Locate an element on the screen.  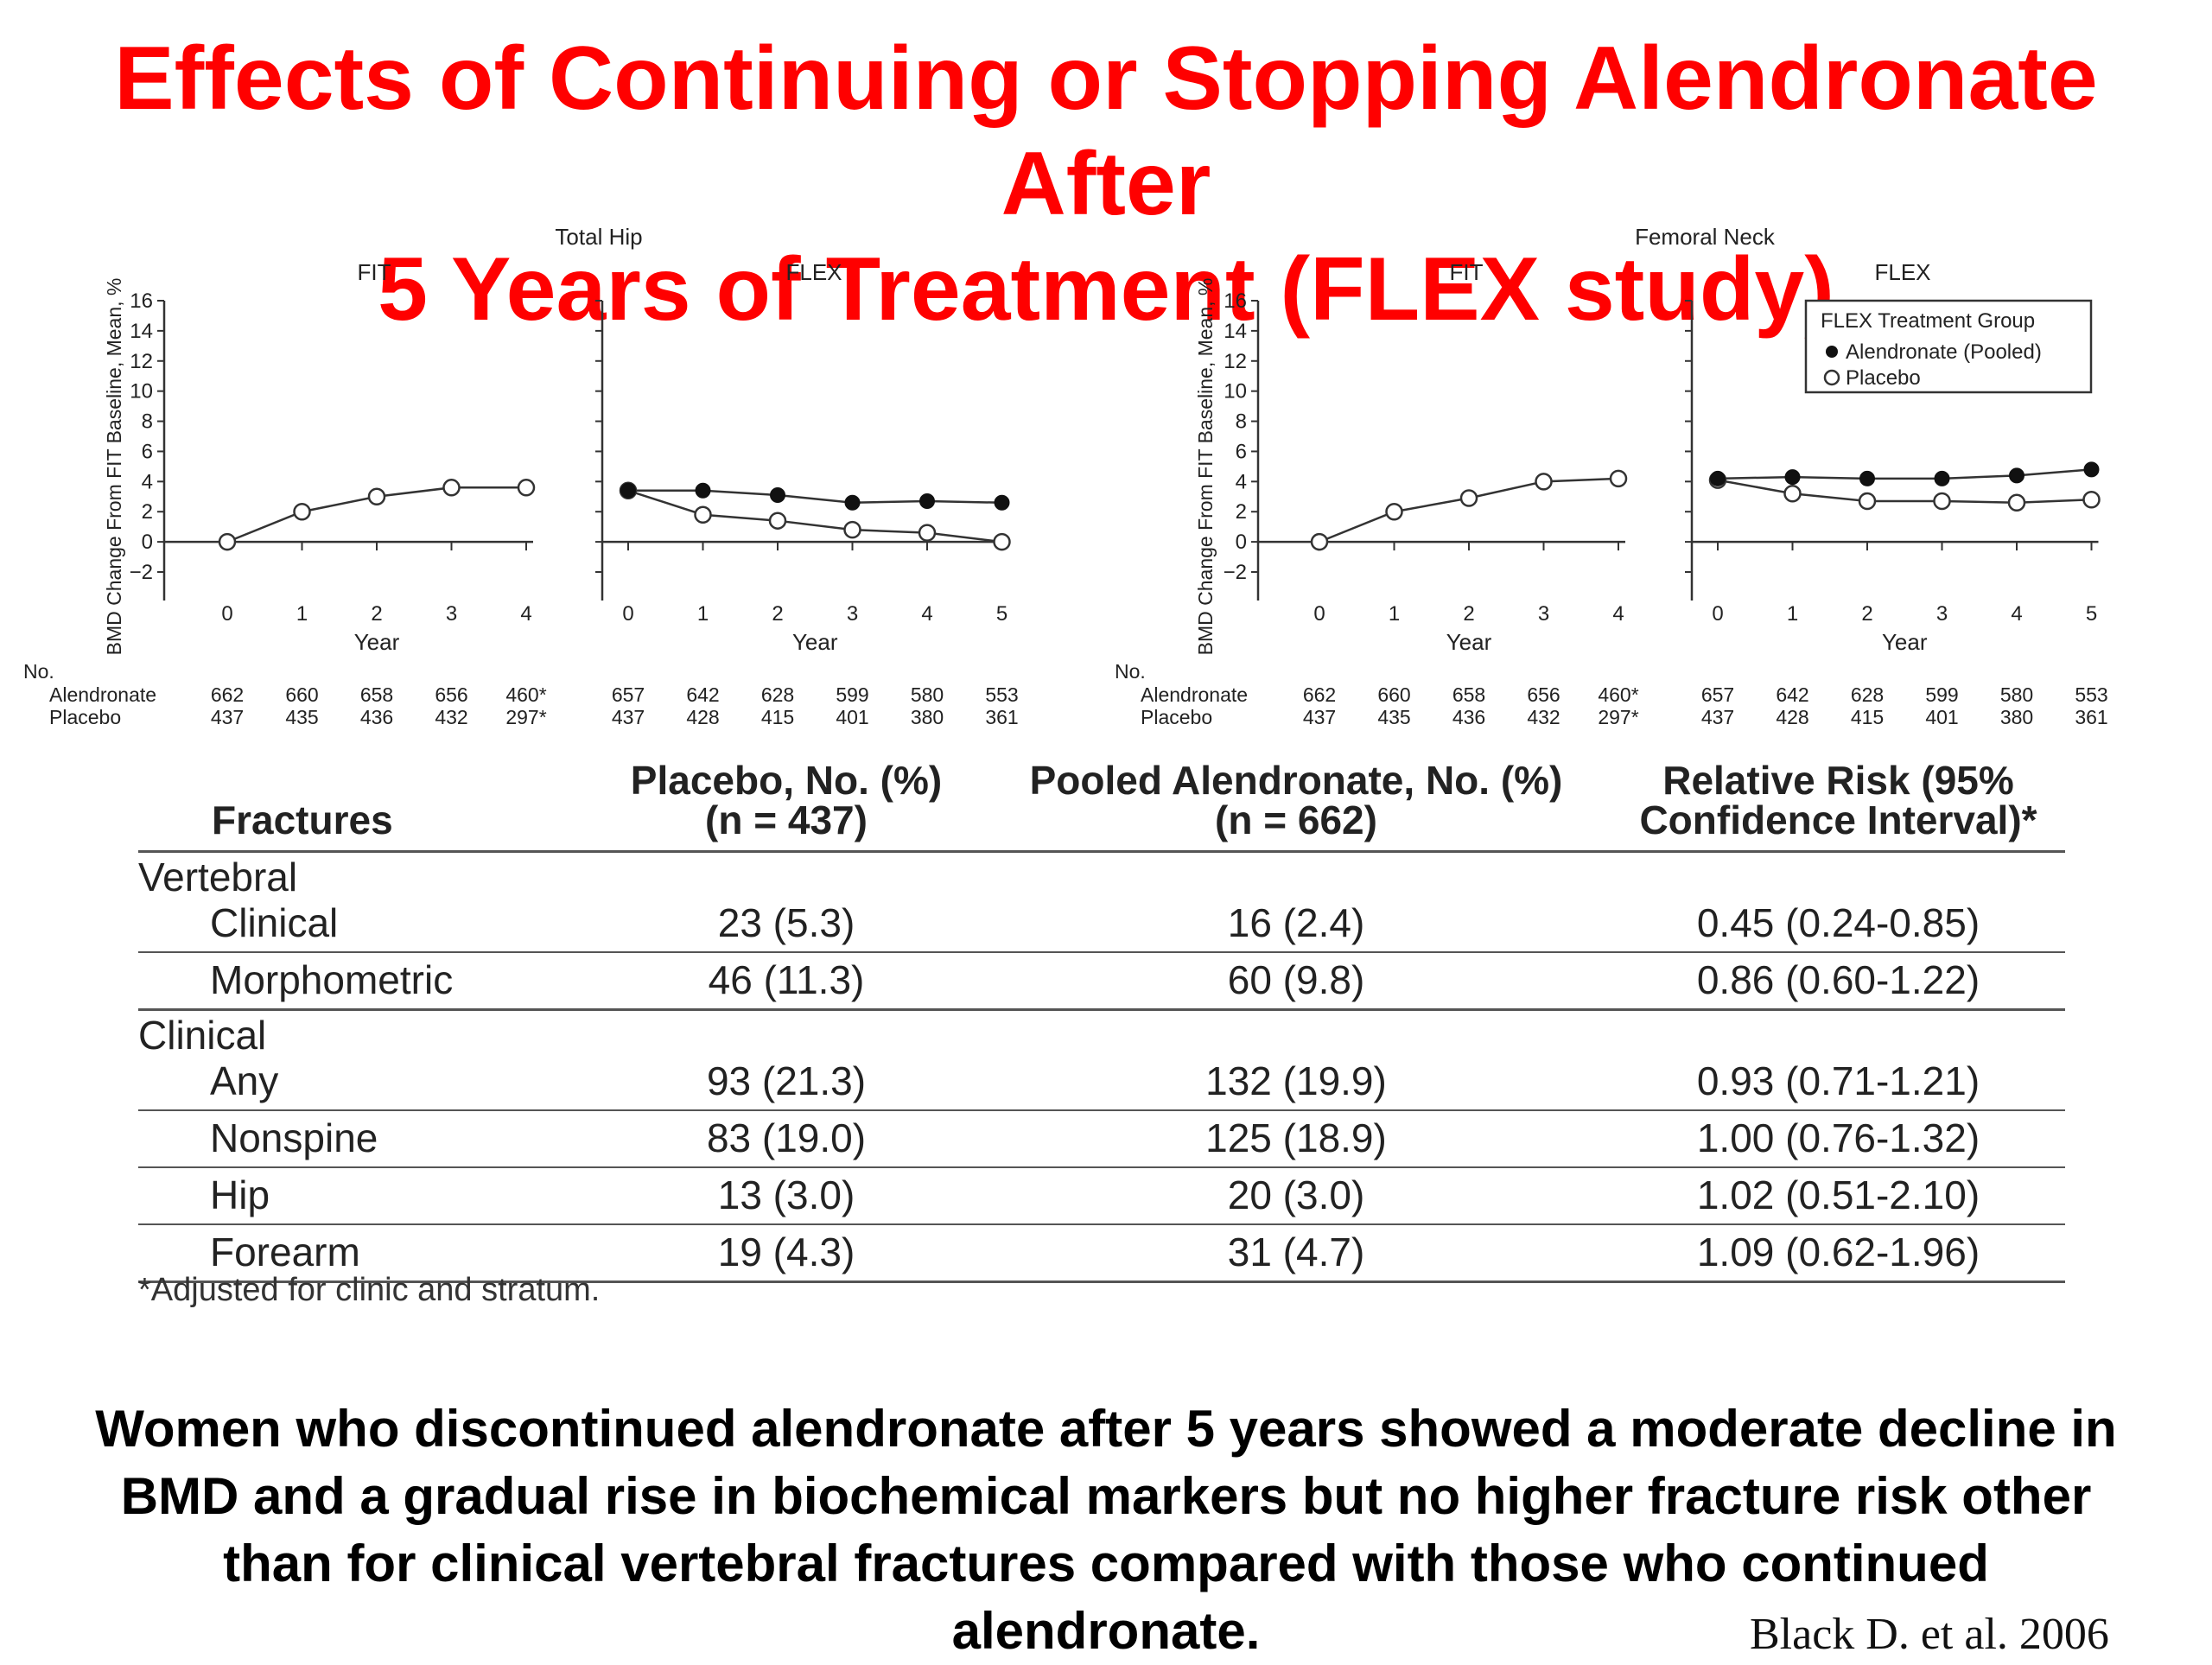
table-group-row: Vertebral is located at coordinates (1101, 875).